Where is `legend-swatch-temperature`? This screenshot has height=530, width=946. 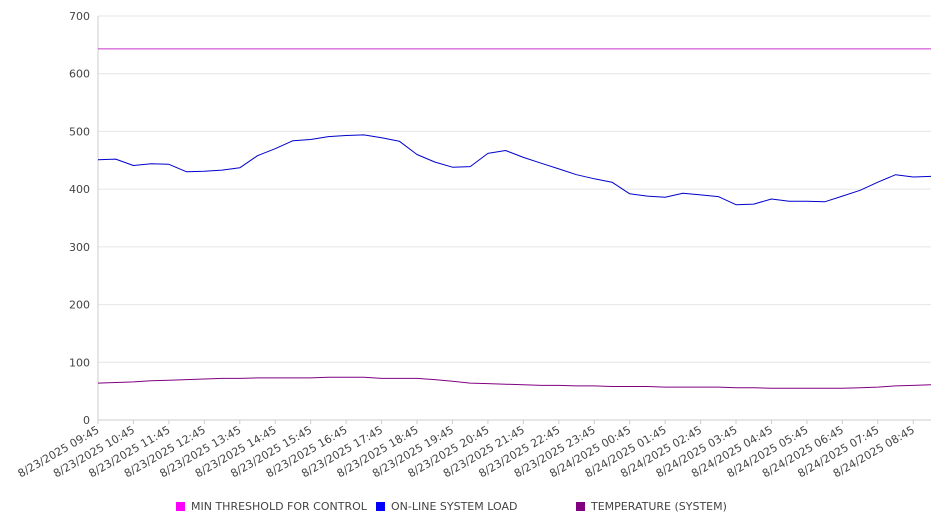 legend-swatch-temperature is located at coordinates (580, 506).